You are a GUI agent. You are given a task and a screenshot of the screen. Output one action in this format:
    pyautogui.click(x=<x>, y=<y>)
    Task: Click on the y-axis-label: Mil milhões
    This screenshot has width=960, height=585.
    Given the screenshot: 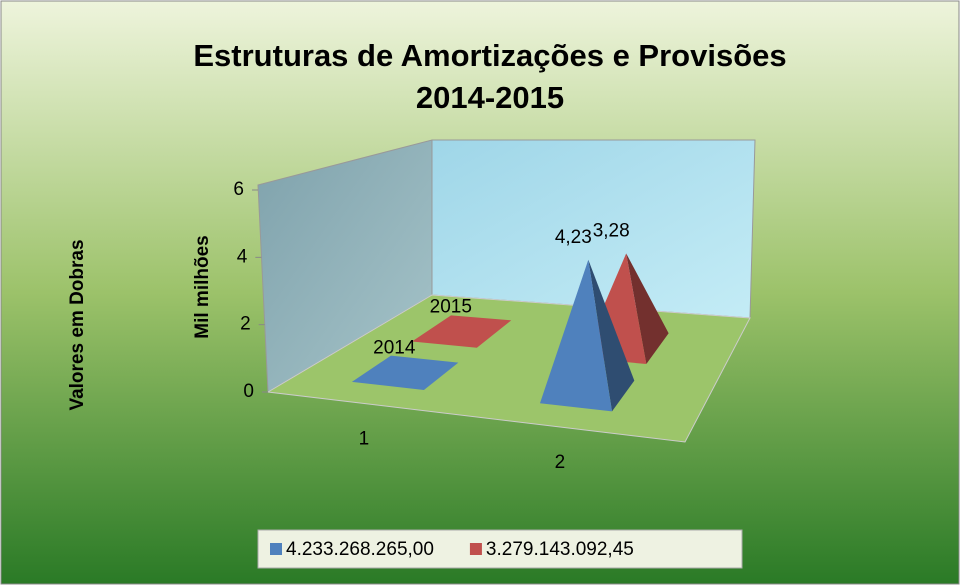 What is the action you would take?
    pyautogui.click(x=202, y=286)
    